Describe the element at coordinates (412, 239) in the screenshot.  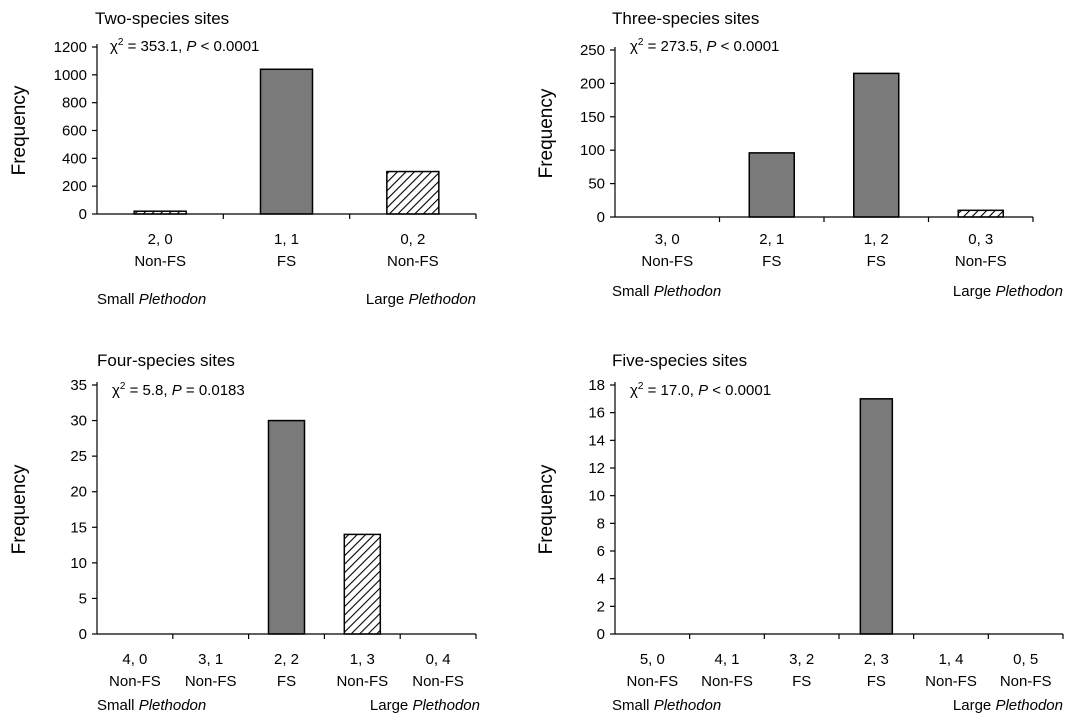
I see `x-category-label: 0, 2` at that location.